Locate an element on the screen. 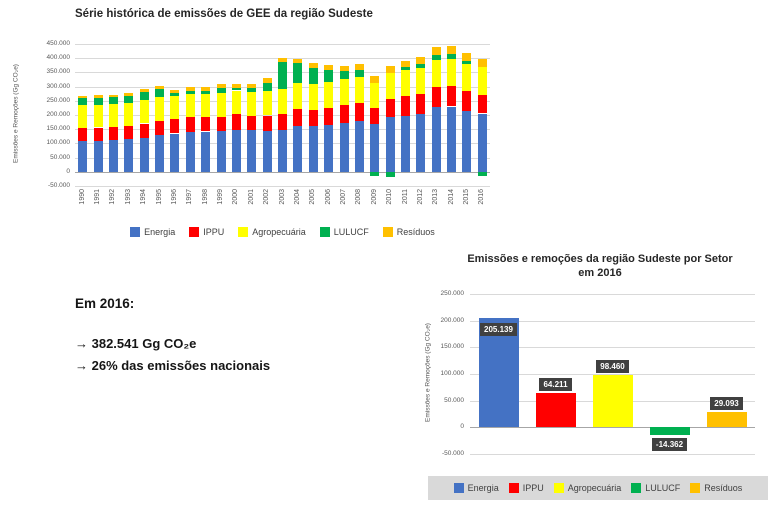 This screenshot has width=768, height=510. bar-data-label-text: 98.460 is located at coordinates (612, 366).